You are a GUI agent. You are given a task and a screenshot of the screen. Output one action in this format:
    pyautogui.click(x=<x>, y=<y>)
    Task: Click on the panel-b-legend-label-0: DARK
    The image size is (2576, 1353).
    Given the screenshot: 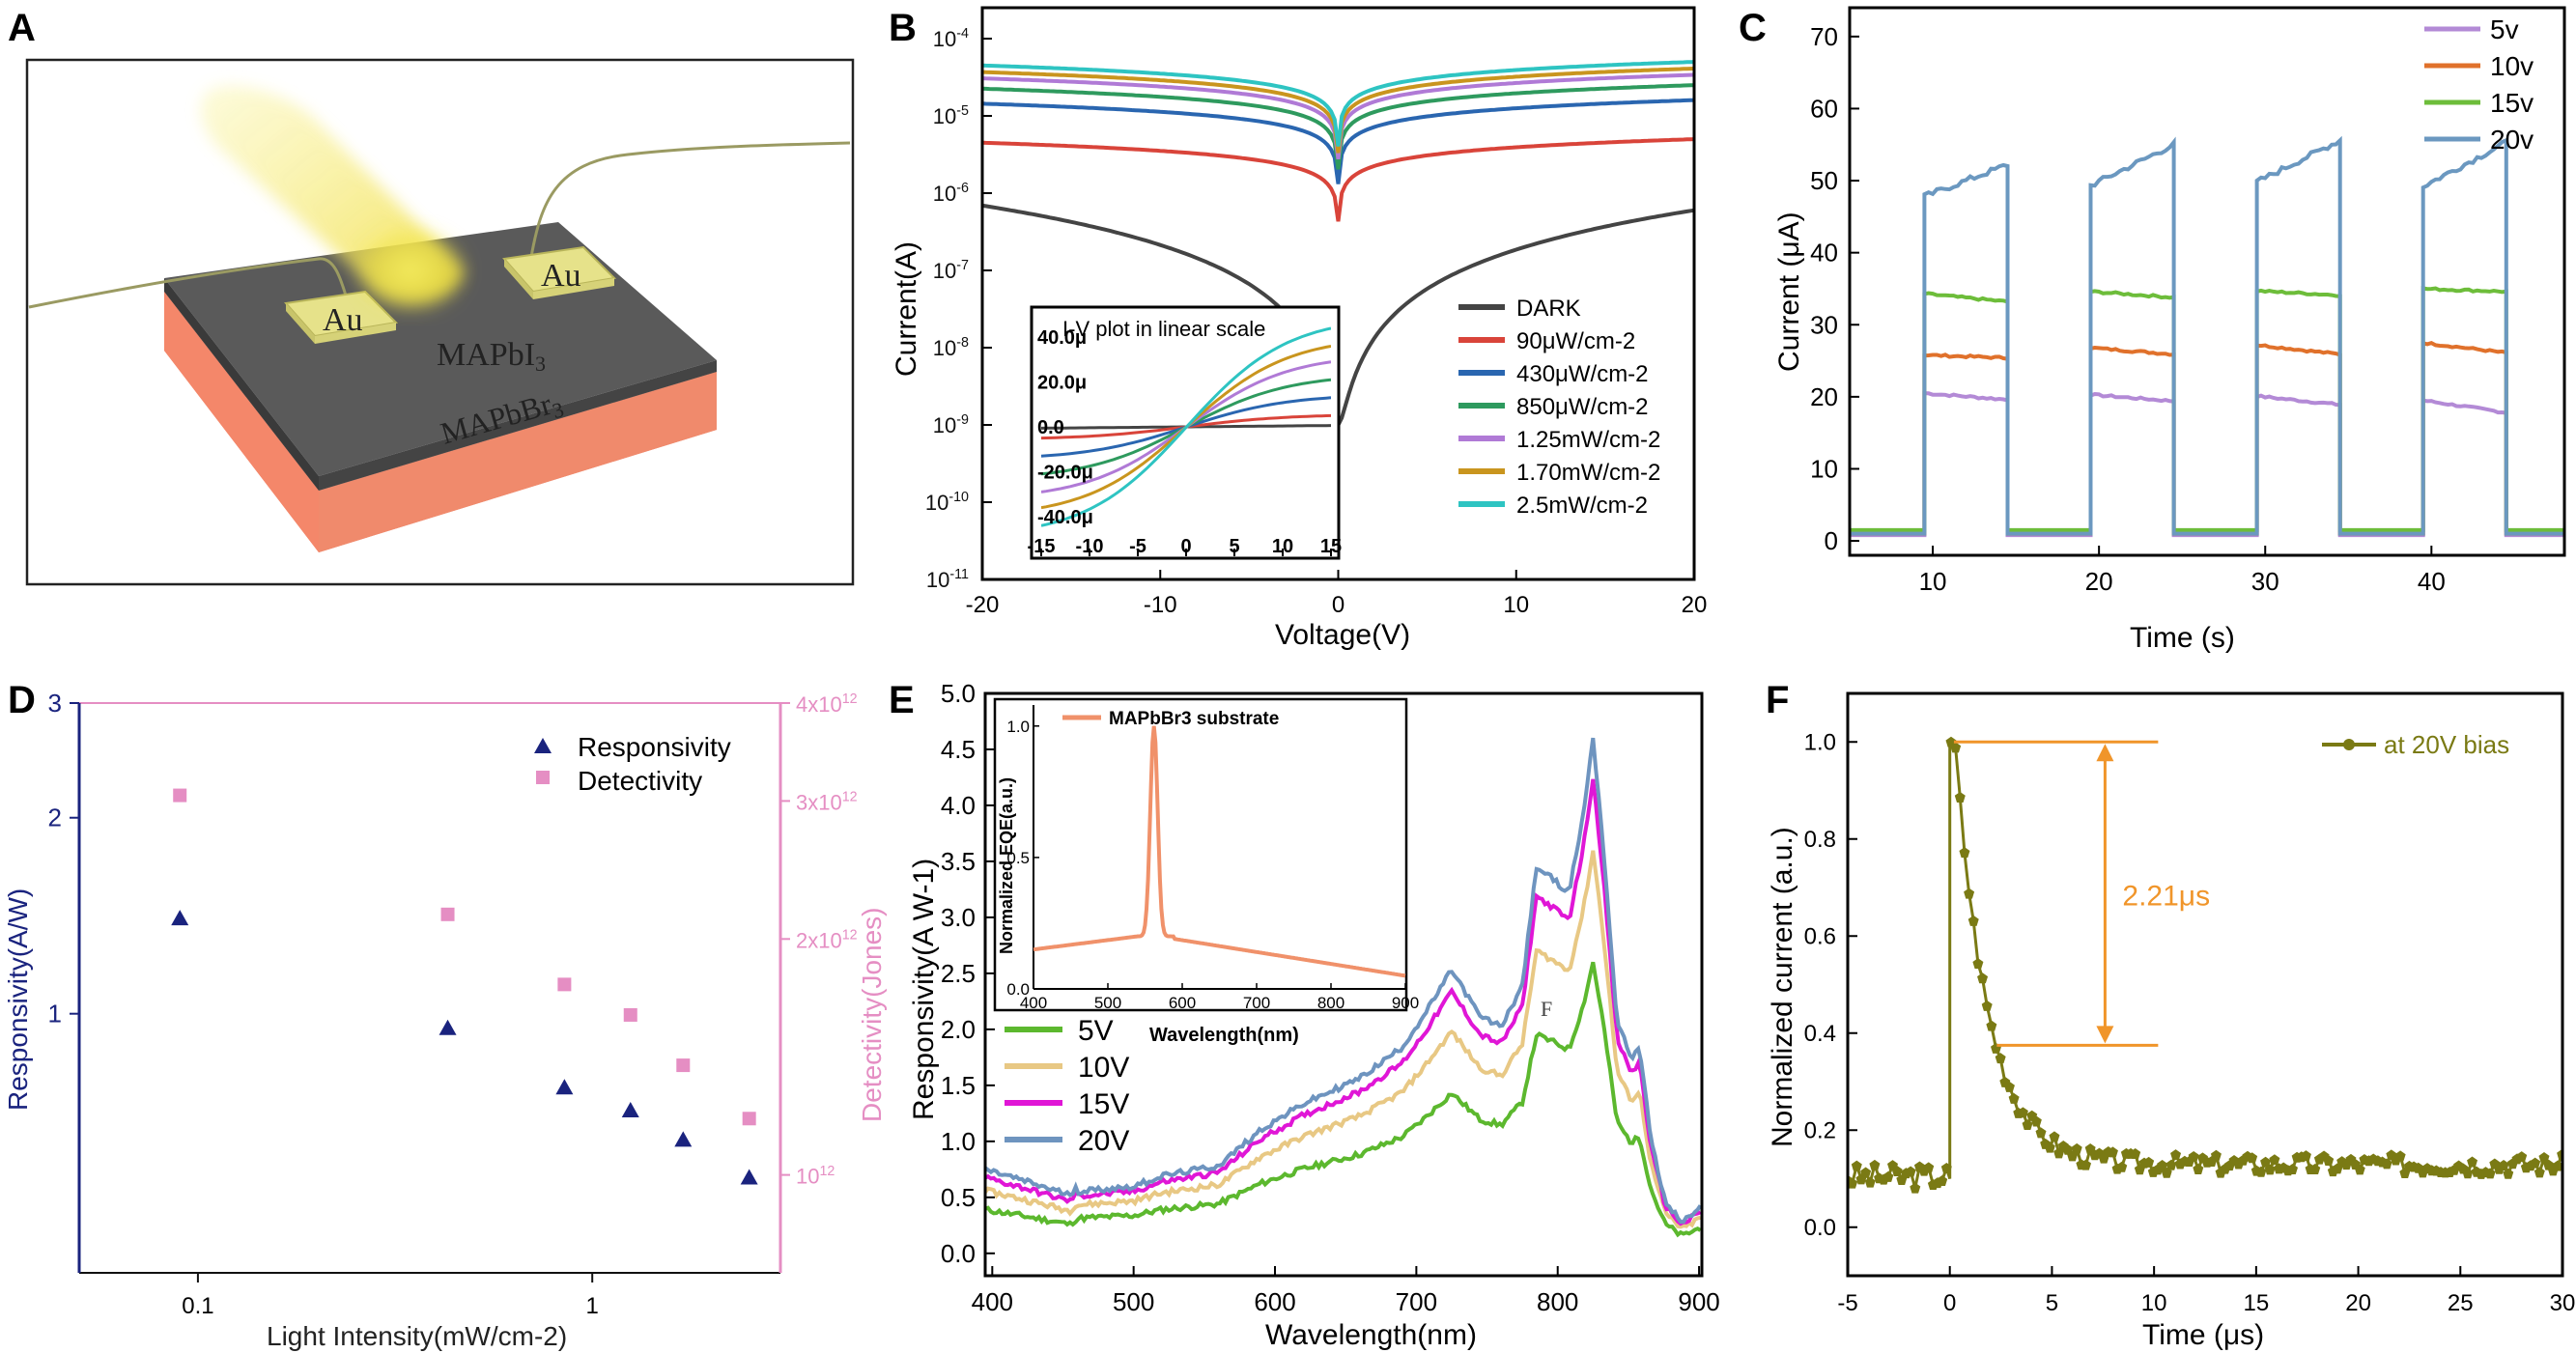 What is the action you would take?
    pyautogui.click(x=1548, y=309)
    